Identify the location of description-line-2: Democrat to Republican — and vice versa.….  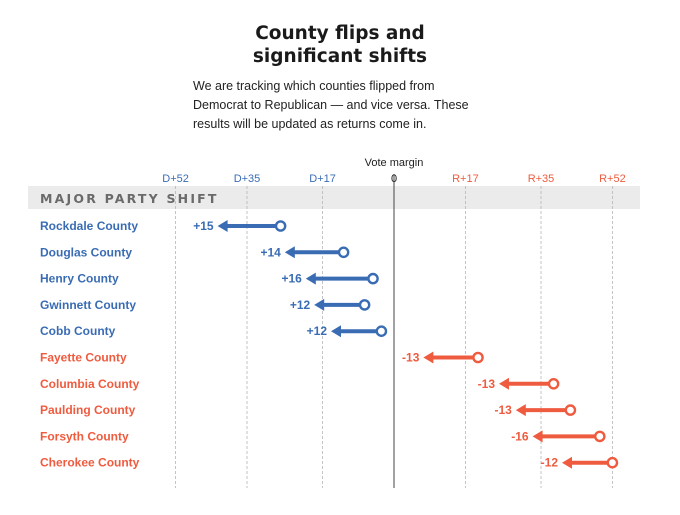
(331, 105).